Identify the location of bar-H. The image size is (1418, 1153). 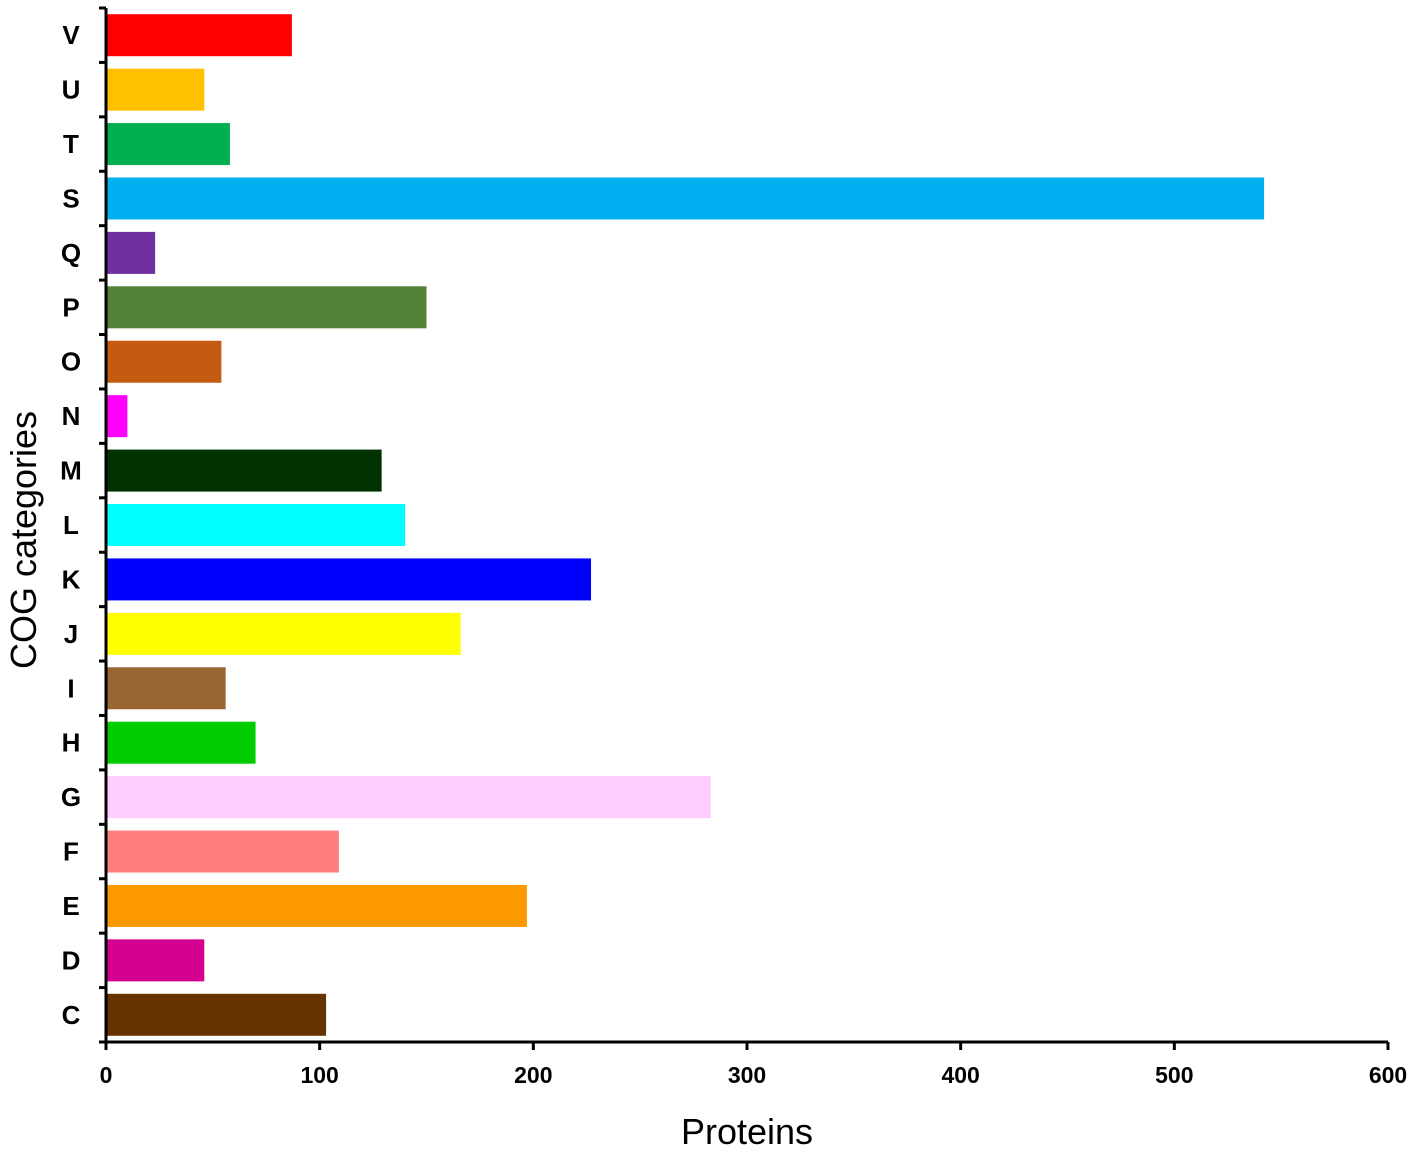
(181, 742).